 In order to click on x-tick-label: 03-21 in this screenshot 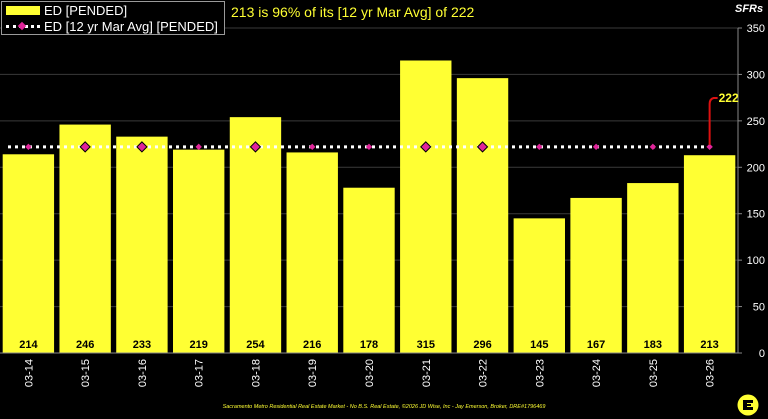, I will do `click(427, 373)`.